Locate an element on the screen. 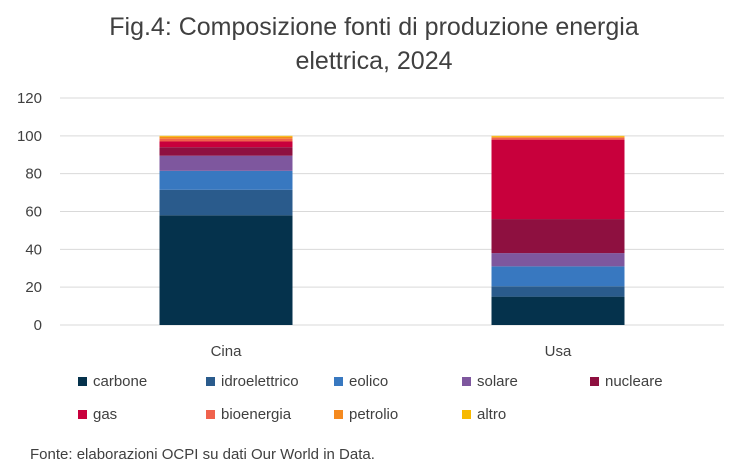 Image resolution: width=748 pixels, height=473 pixels. x-tick-labels: Cina Usa is located at coordinates (391, 351).